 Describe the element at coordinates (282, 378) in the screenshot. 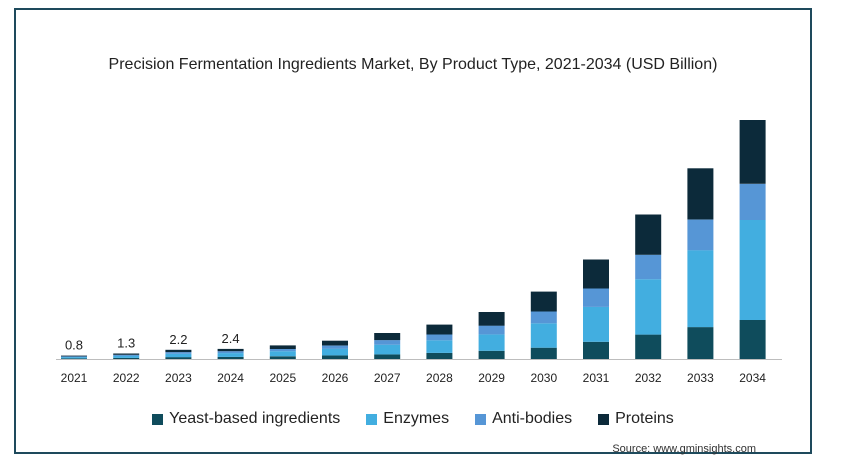

I see `x-tick-label-2025: 2025` at that location.